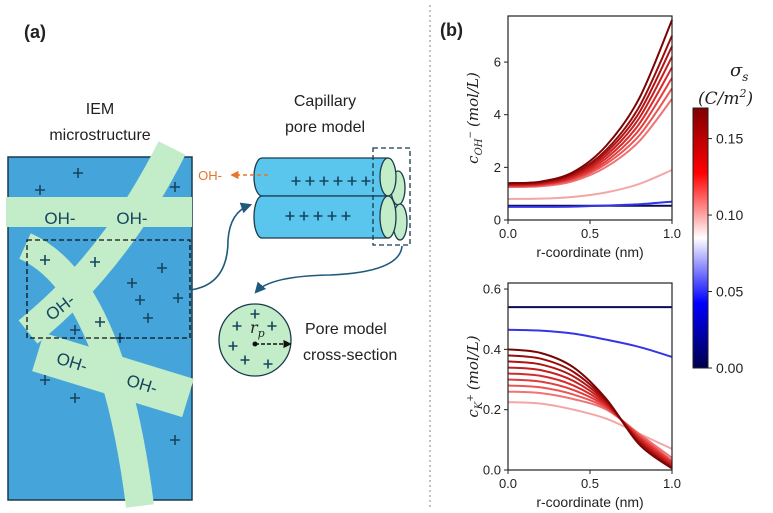 The image size is (773, 513). What do you see at coordinates (451, 30) in the screenshot?
I see `panel-label: (b)` at bounding box center [451, 30].